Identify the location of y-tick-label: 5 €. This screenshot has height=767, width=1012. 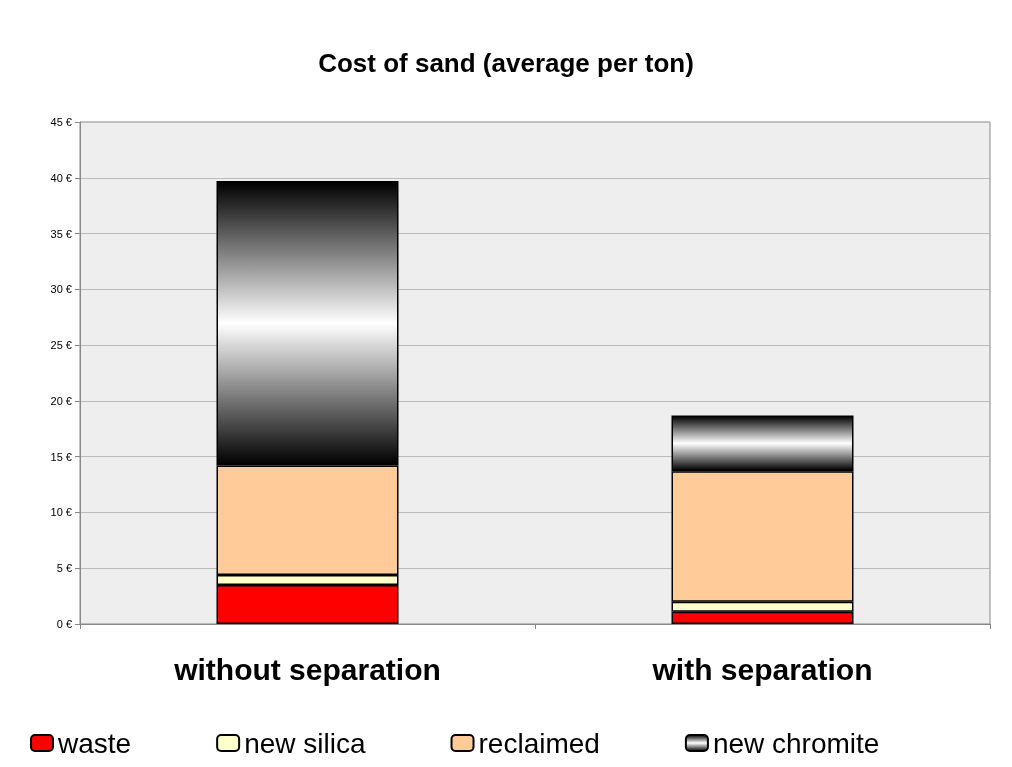
(64, 568).